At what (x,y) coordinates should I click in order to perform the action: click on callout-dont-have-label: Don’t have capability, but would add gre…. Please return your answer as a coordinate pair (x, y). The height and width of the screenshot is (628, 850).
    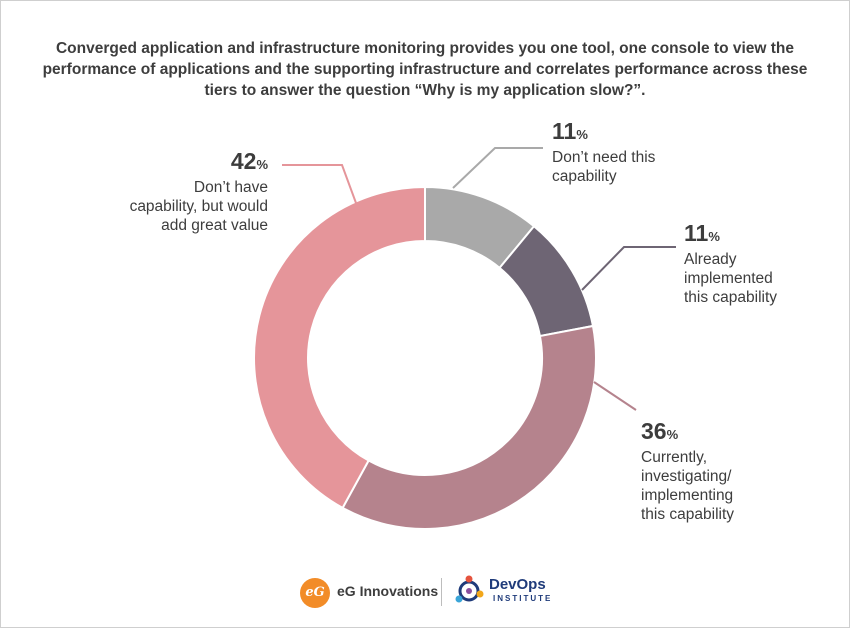
    Looking at the image, I should click on (198, 206).